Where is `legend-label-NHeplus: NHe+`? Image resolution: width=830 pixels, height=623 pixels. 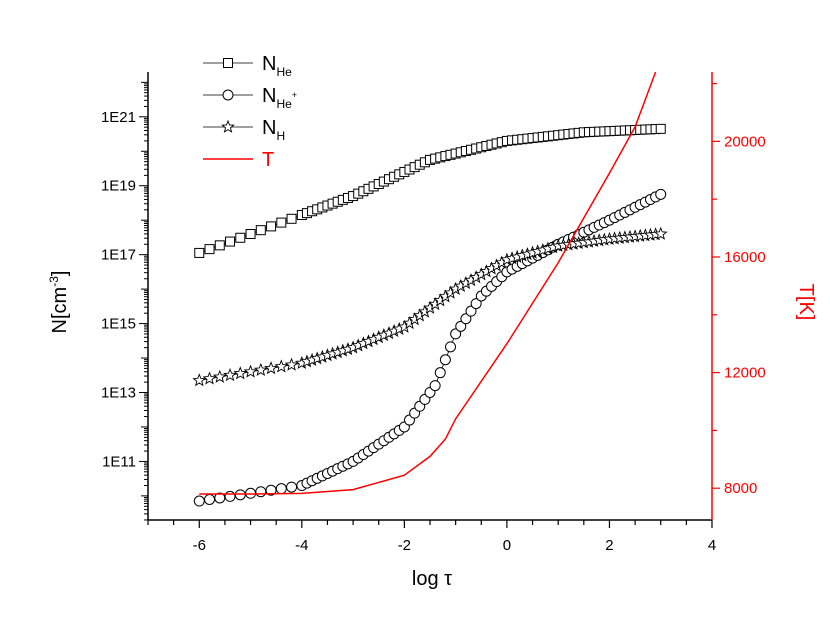
legend-label-NHeplus: NHe+ is located at coordinates (279, 98).